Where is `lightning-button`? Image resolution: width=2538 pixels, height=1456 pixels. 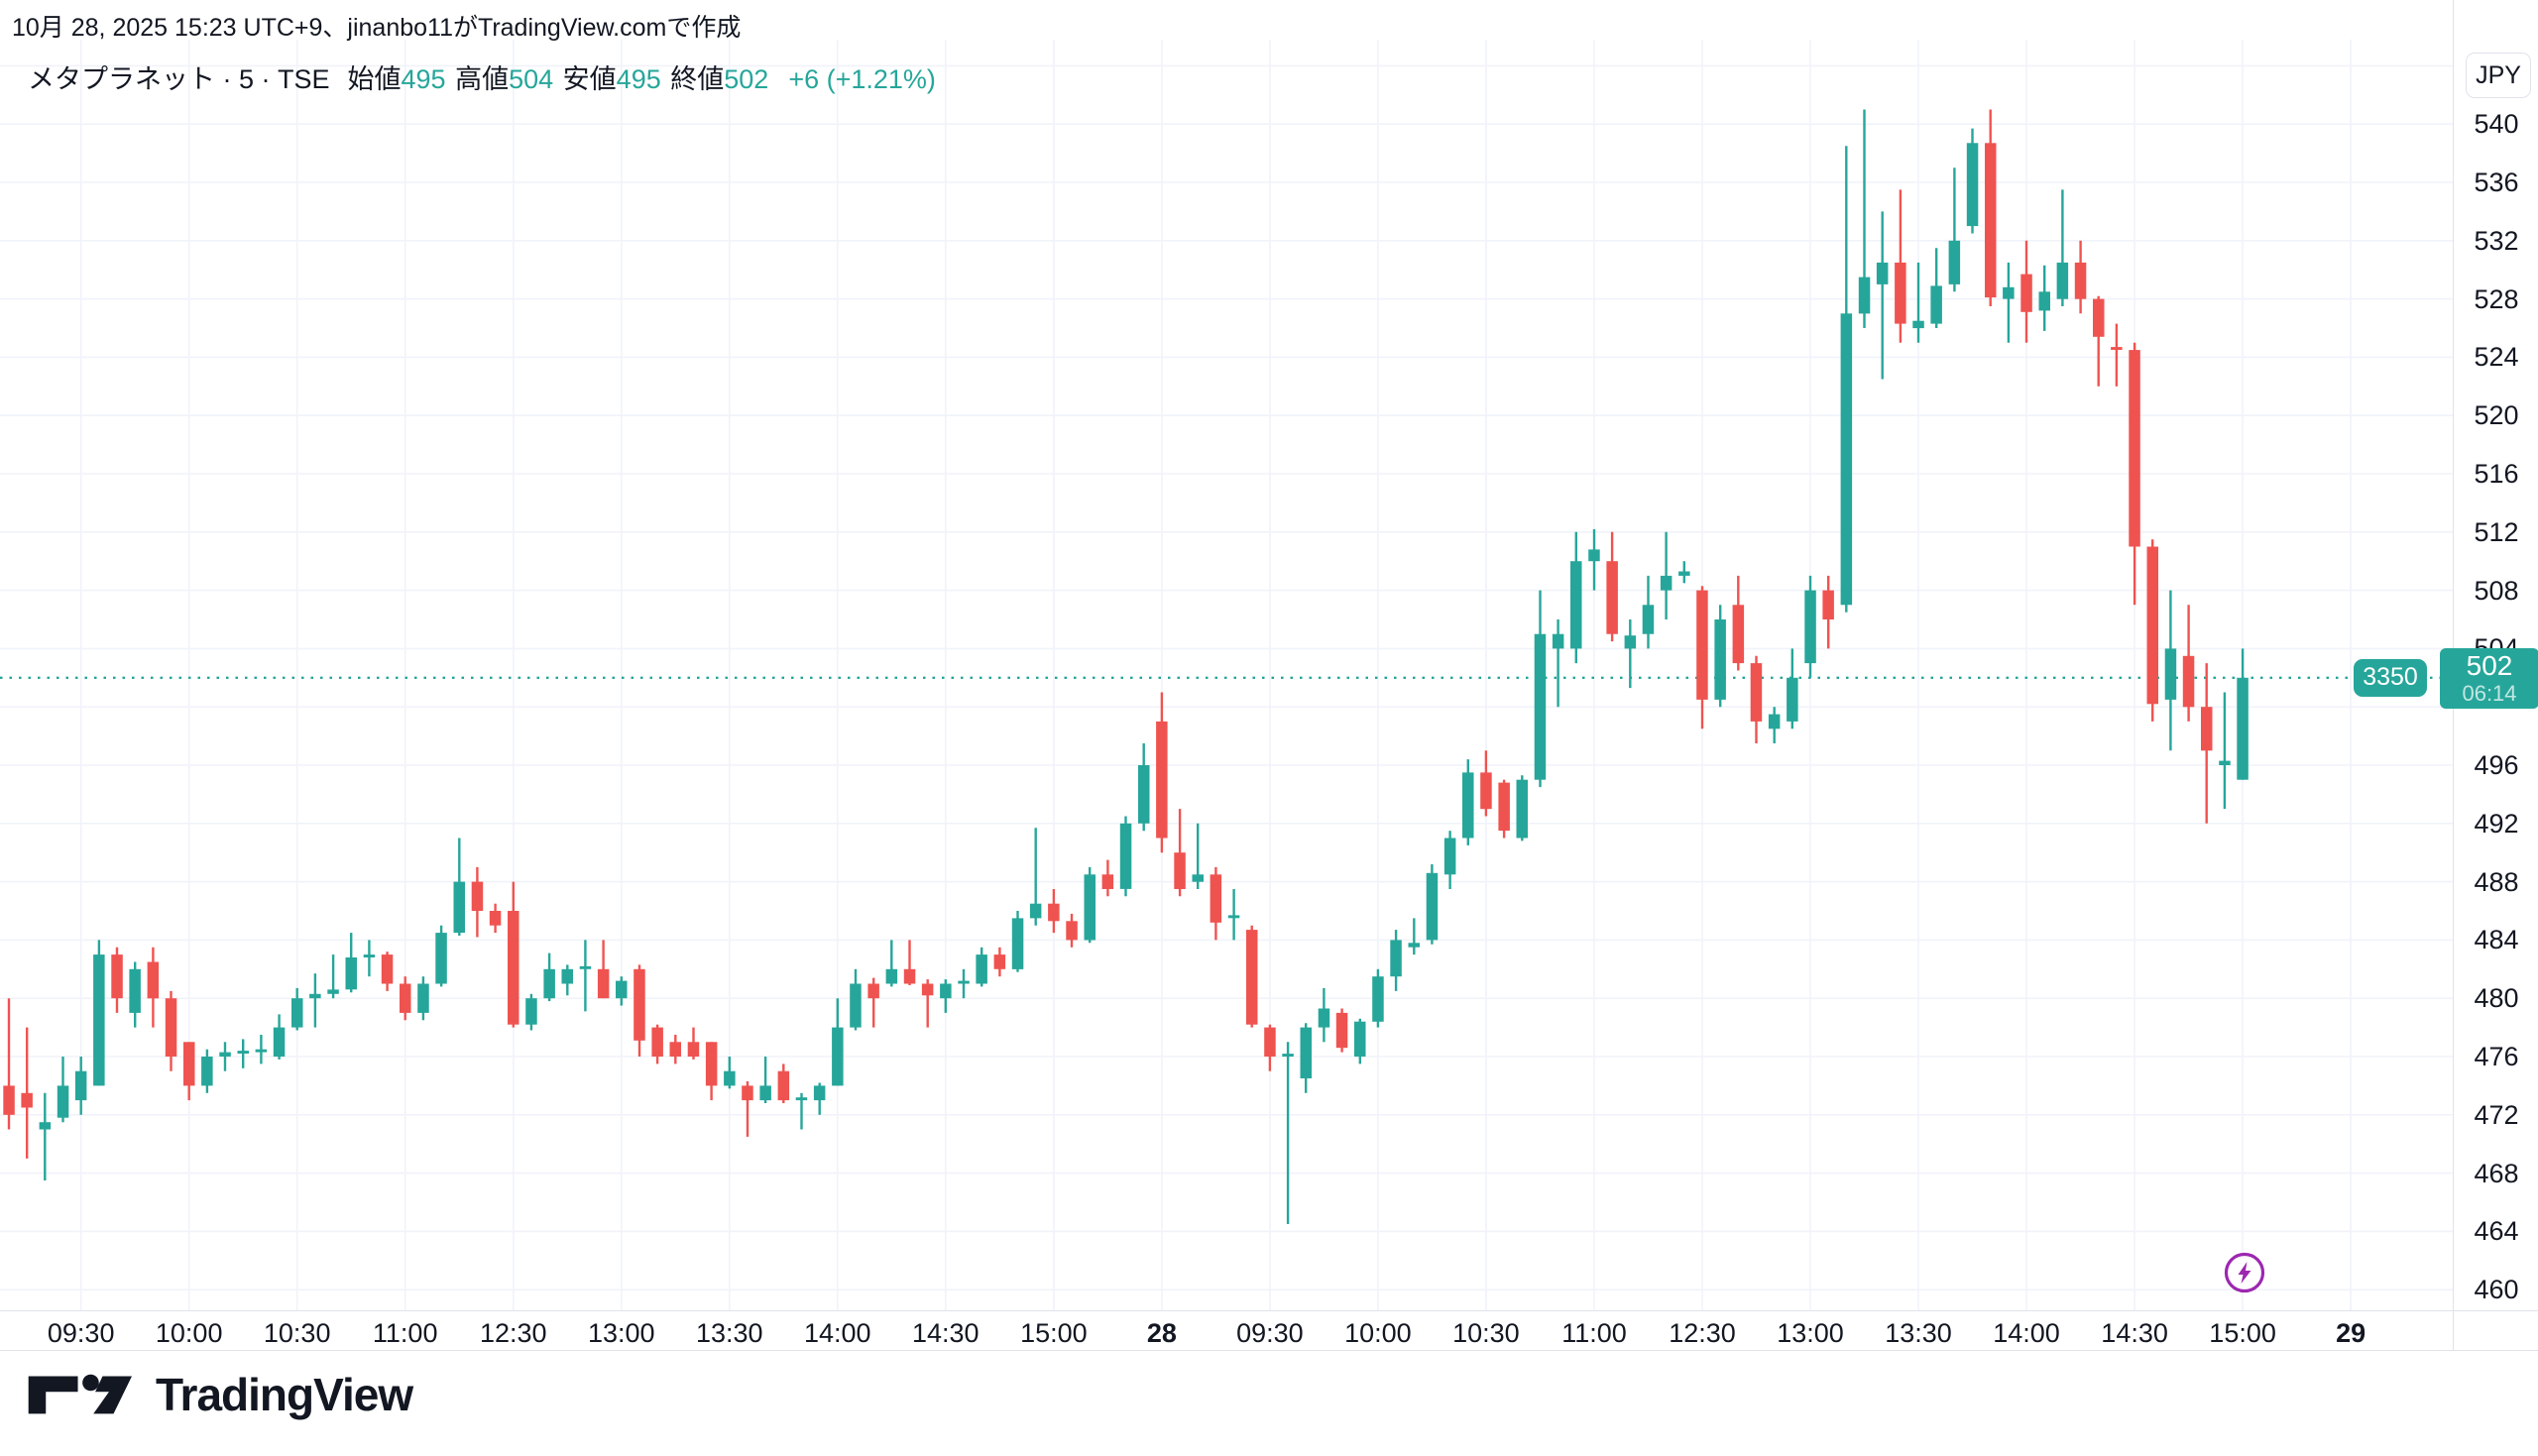
lightning-button is located at coordinates (2244, 1272).